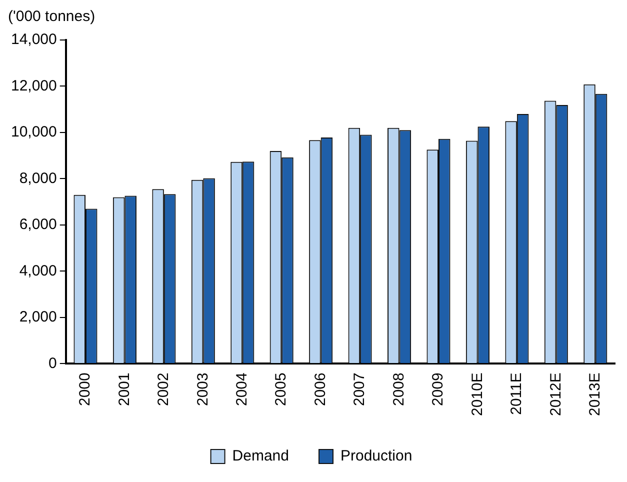 Image resolution: width=627 pixels, height=482 pixels. I want to click on x-tick-label: 2001, so click(124, 389).